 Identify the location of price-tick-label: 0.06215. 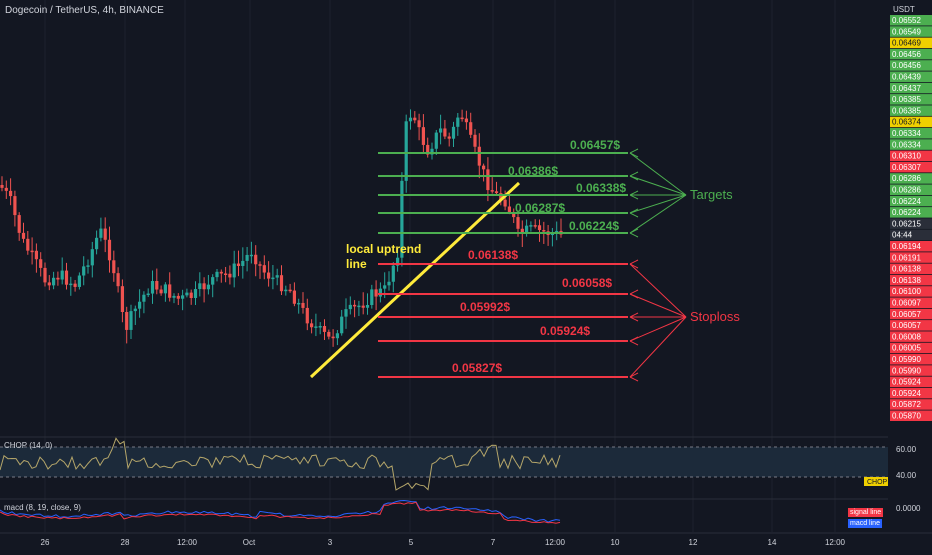
(906, 223).